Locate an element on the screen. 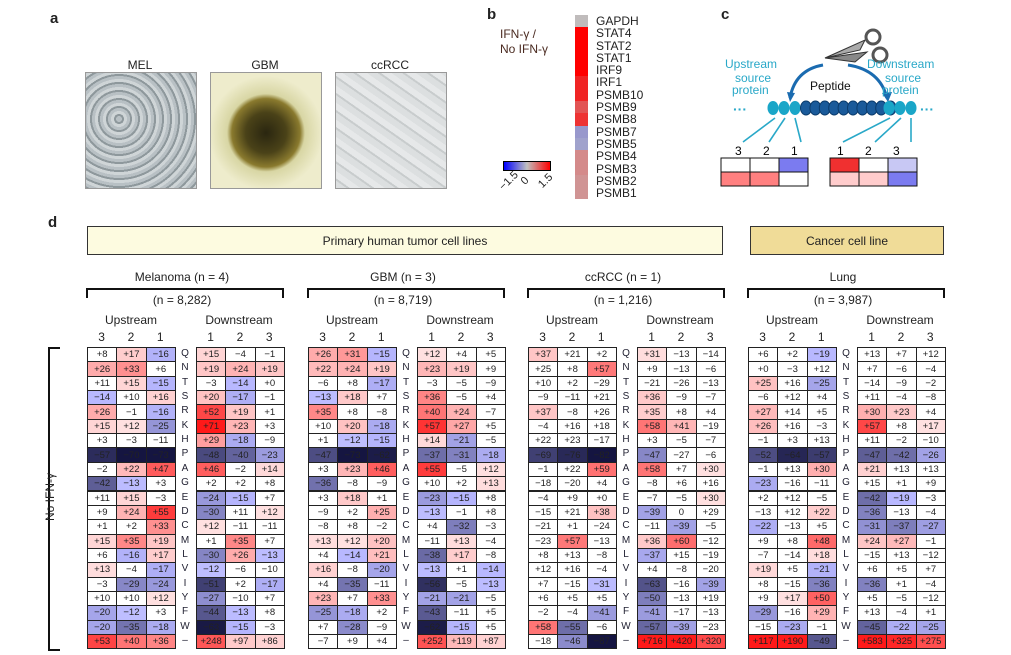 This screenshot has width=1011, height=655. heatmap-cell: −4 is located at coordinates (572, 613).